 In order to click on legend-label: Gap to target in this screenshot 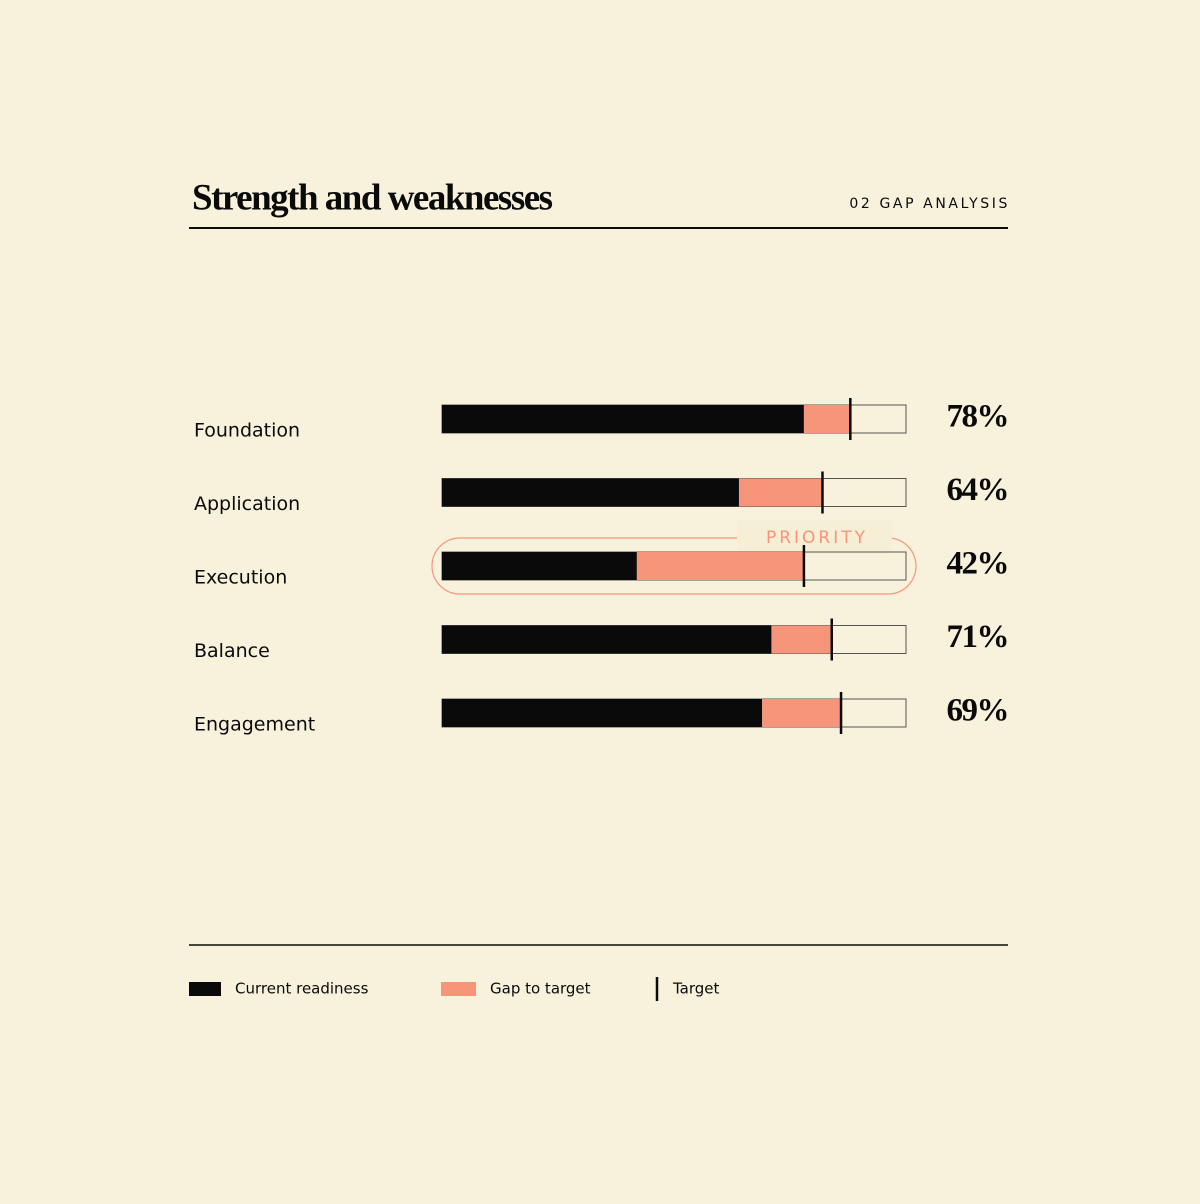, I will do `click(540, 989)`.